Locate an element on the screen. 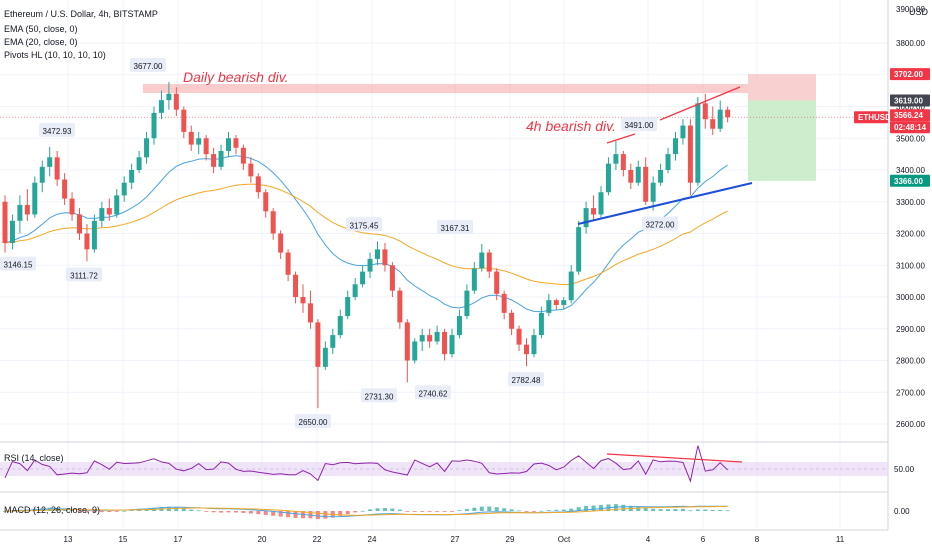  time-tick: 27 is located at coordinates (455, 539).